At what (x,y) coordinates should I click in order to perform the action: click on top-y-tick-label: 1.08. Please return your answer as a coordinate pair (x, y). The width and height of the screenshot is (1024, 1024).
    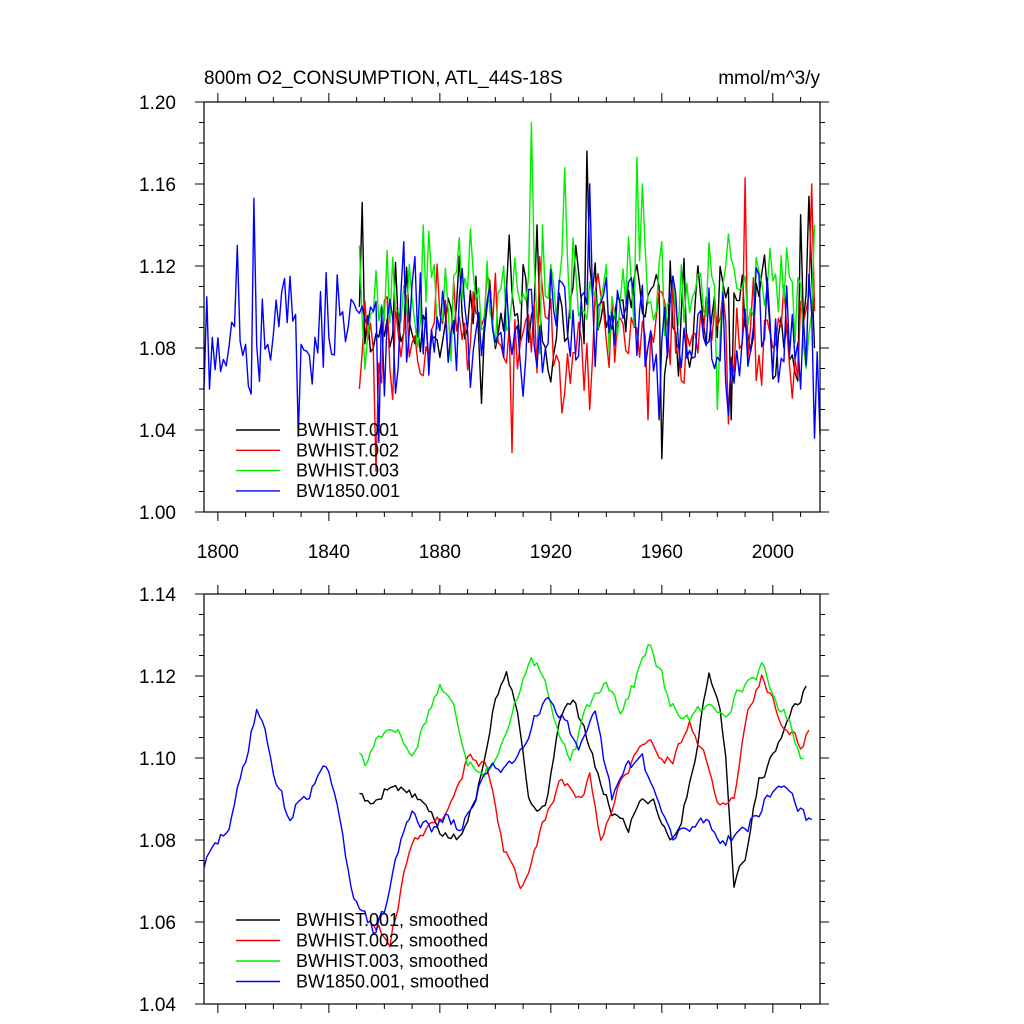
    Looking at the image, I should click on (157, 349).